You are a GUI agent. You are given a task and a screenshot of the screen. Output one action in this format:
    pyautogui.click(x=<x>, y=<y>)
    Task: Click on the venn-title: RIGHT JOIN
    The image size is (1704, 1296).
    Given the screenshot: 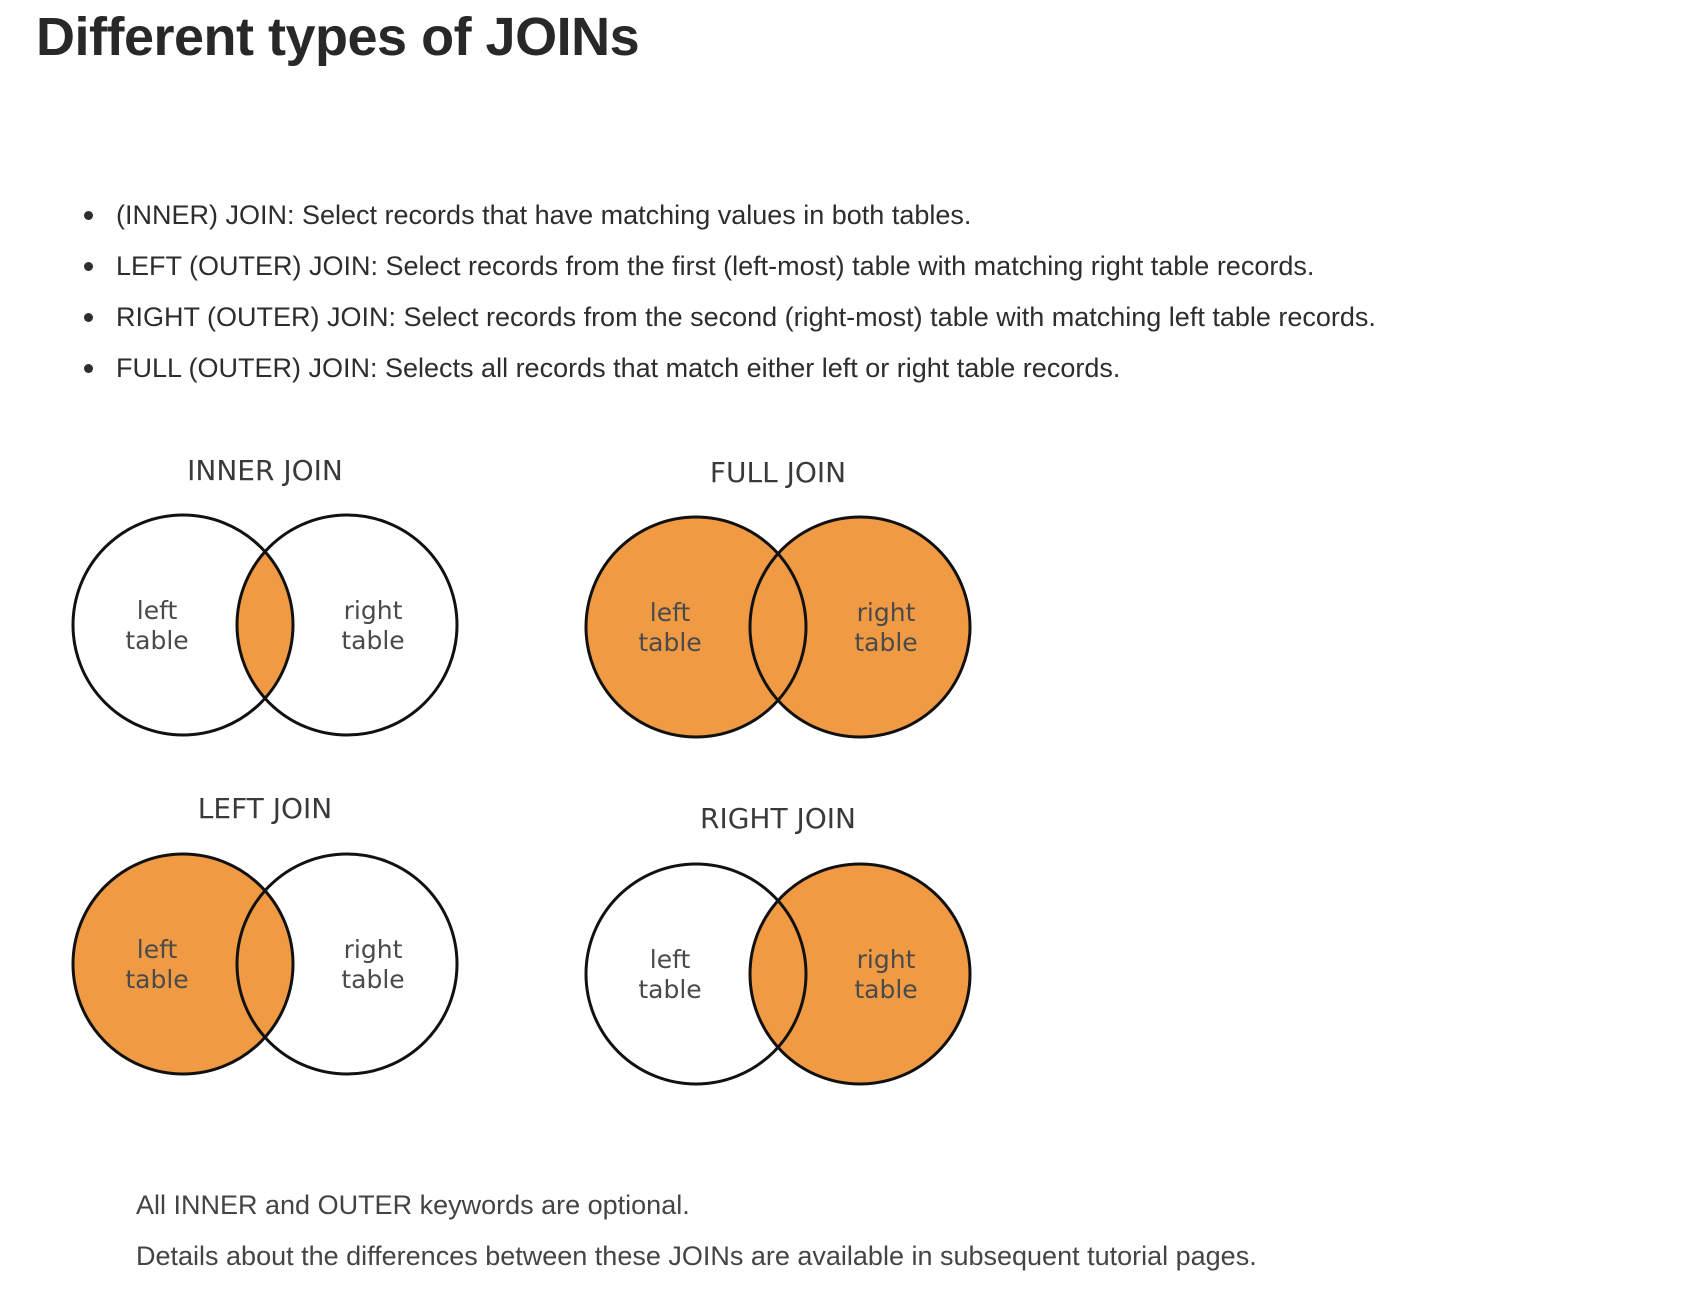 What is the action you would take?
    pyautogui.click(x=778, y=818)
    